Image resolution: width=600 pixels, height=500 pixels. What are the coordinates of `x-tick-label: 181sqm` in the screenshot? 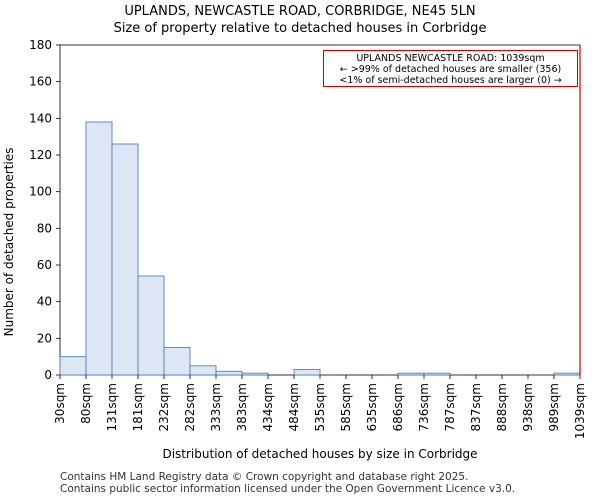 It's located at (138, 407).